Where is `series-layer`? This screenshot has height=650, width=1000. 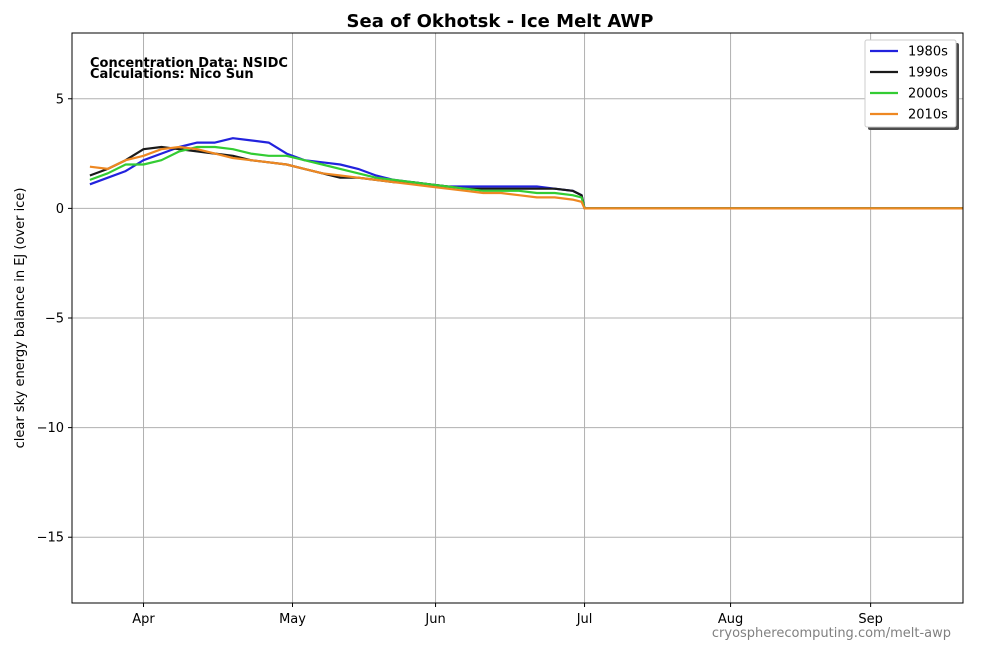
series-layer is located at coordinates (526, 173).